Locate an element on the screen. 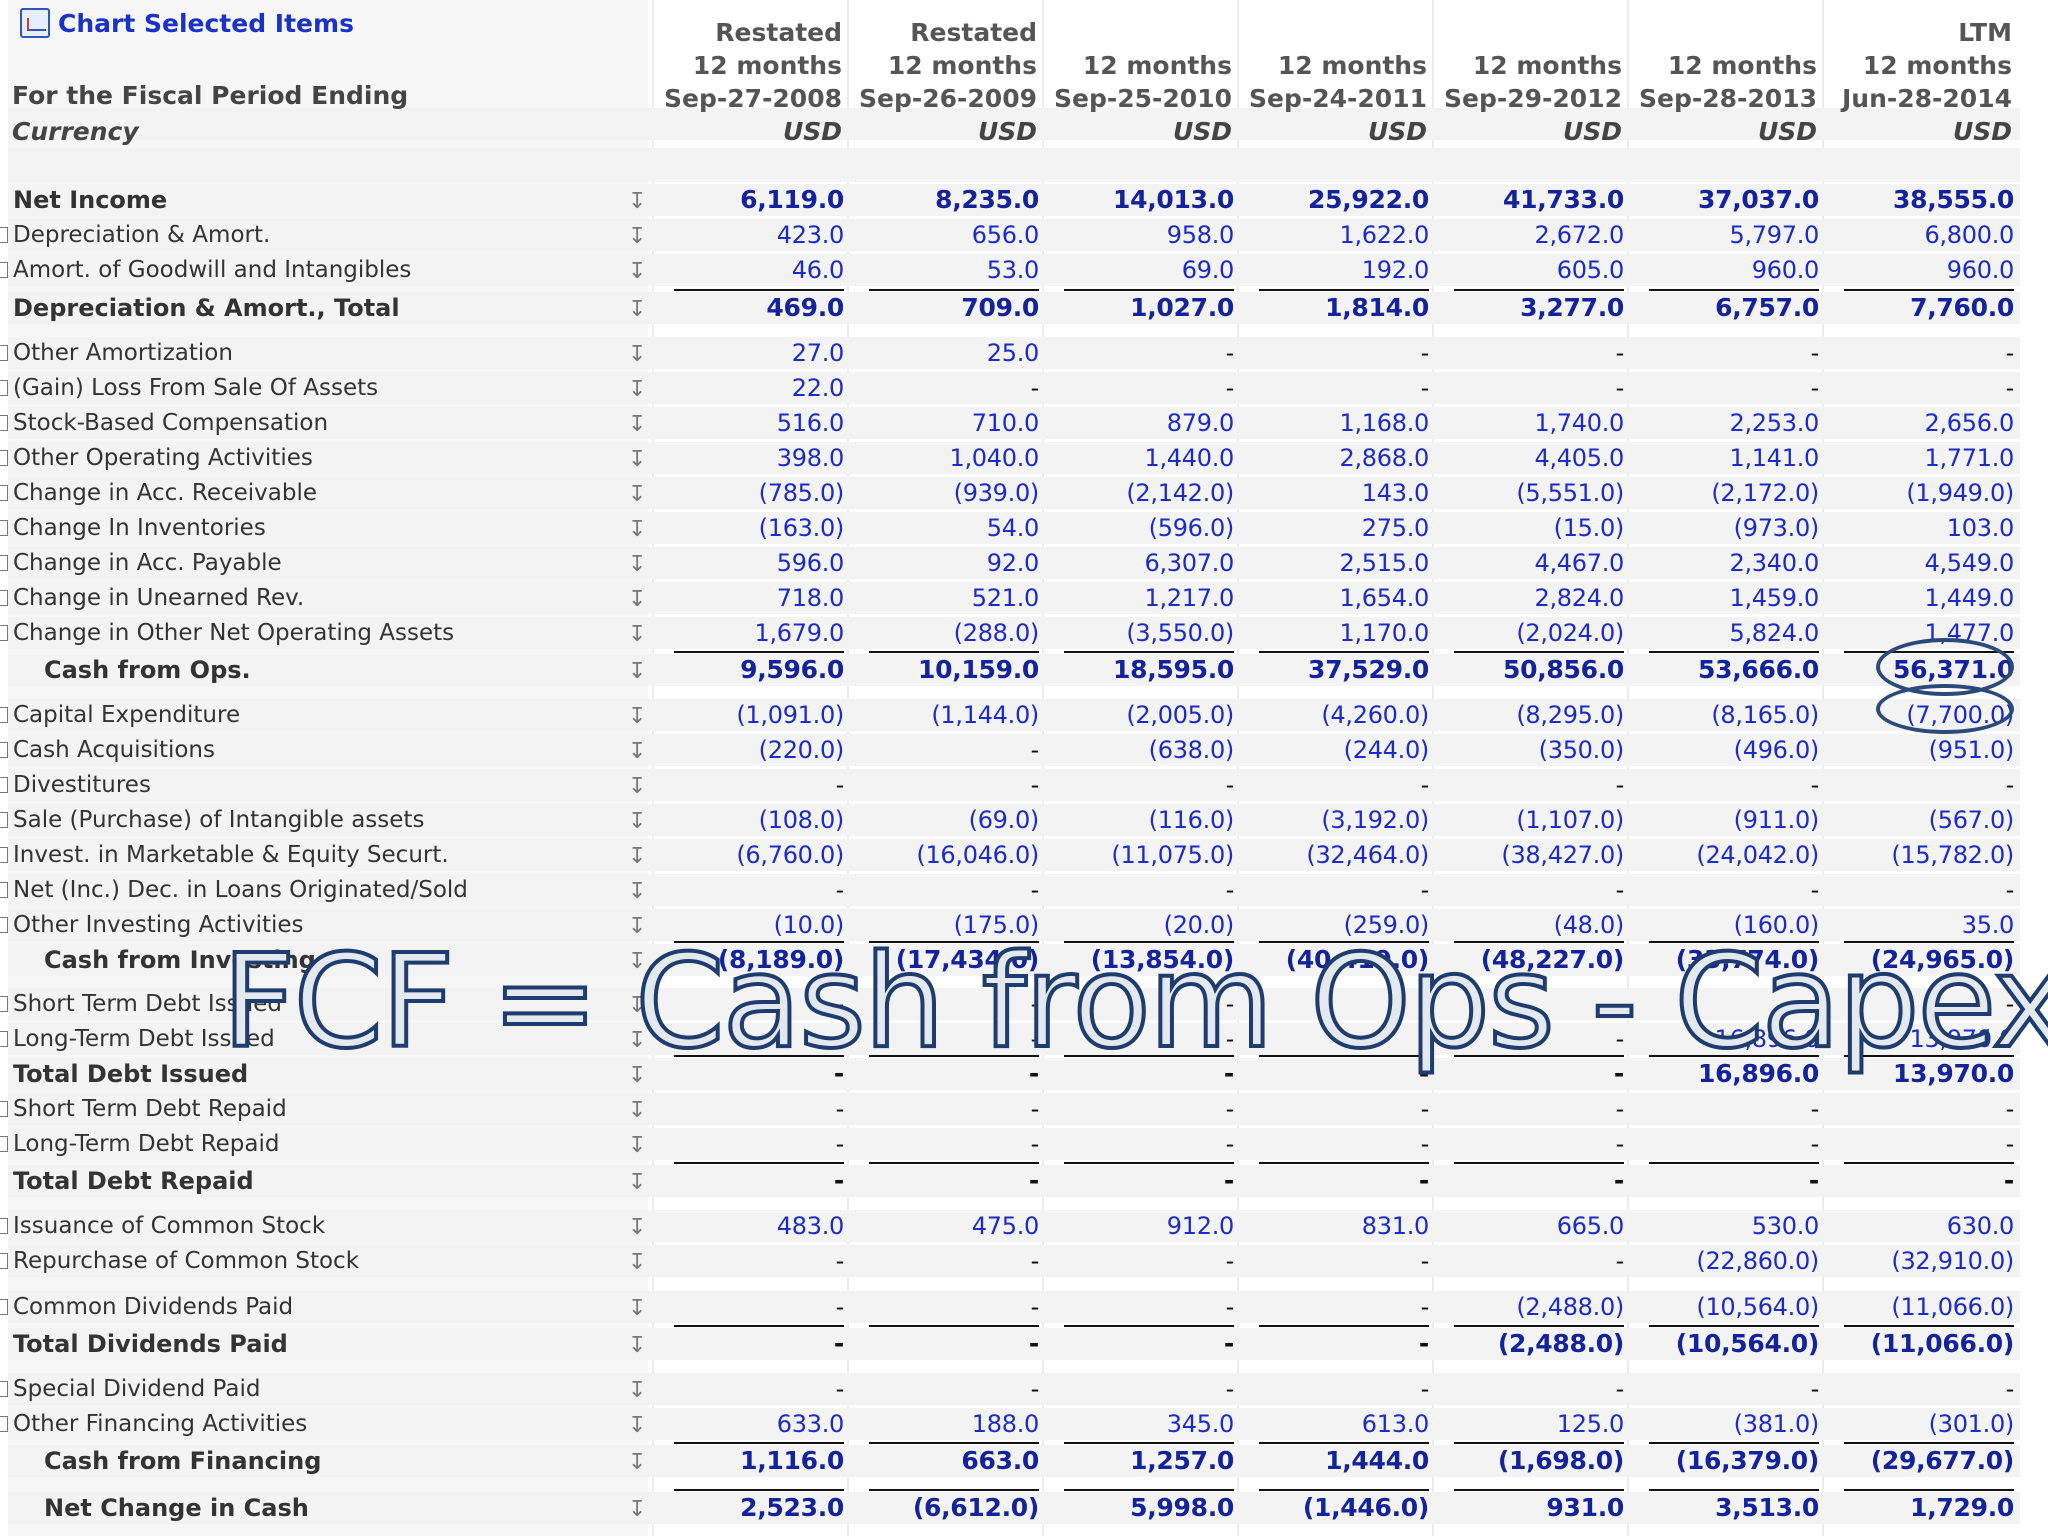 This screenshot has width=2048, height=1536. cell-value: 1,771.0 is located at coordinates (1969, 458).